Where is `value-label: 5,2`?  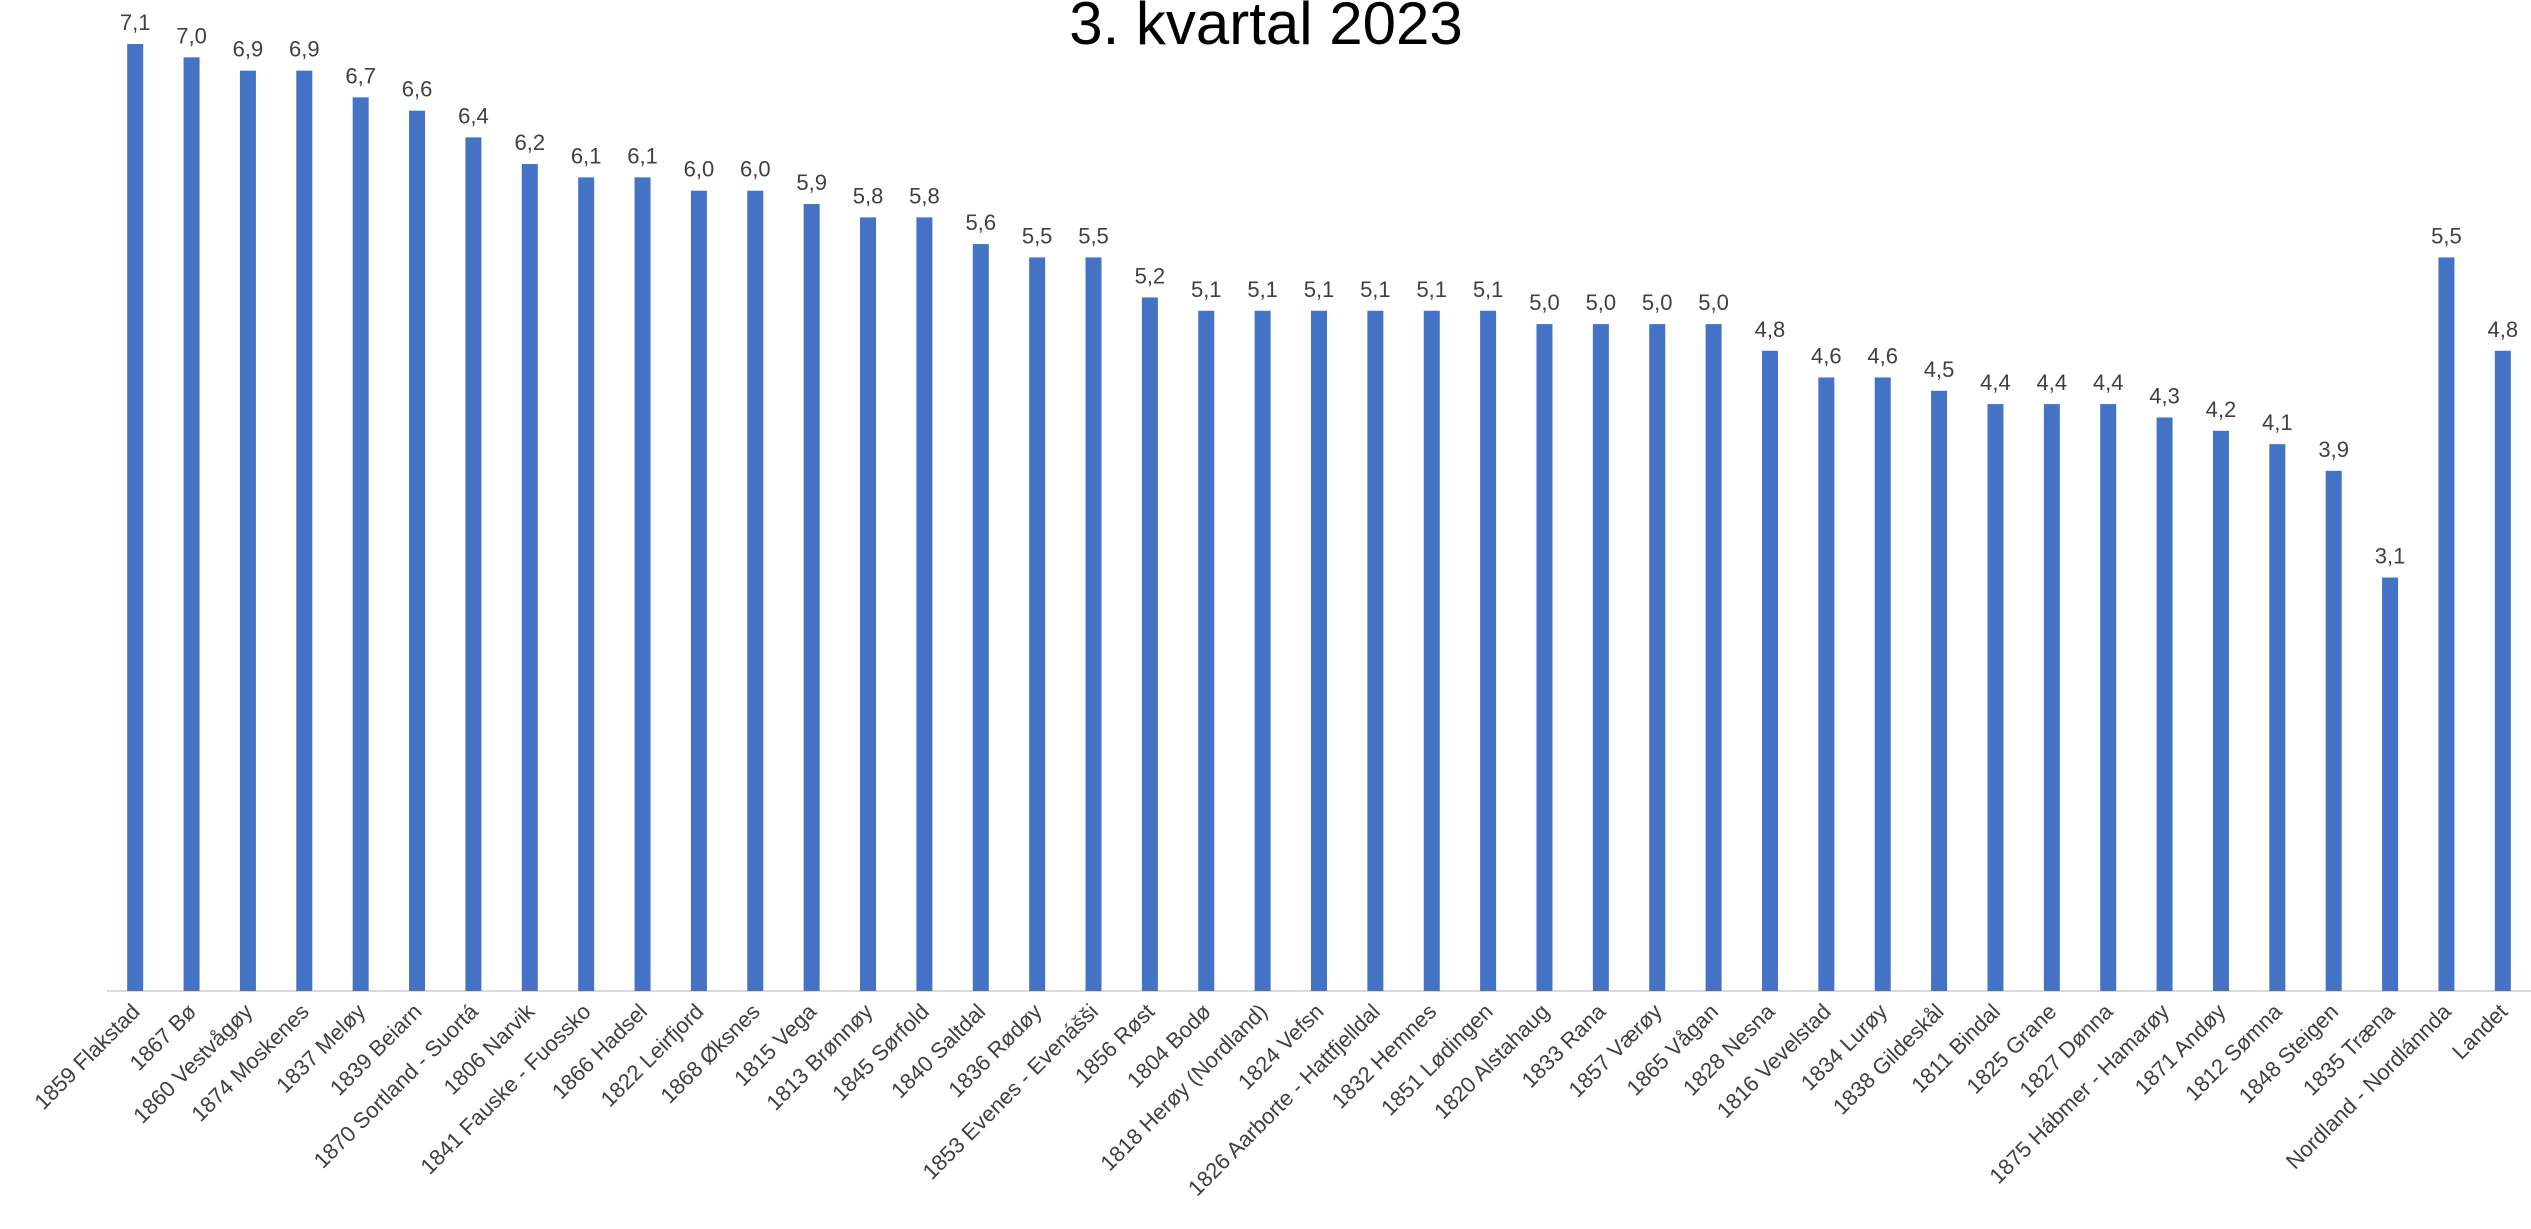
value-label: 5,2 is located at coordinates (1150, 275).